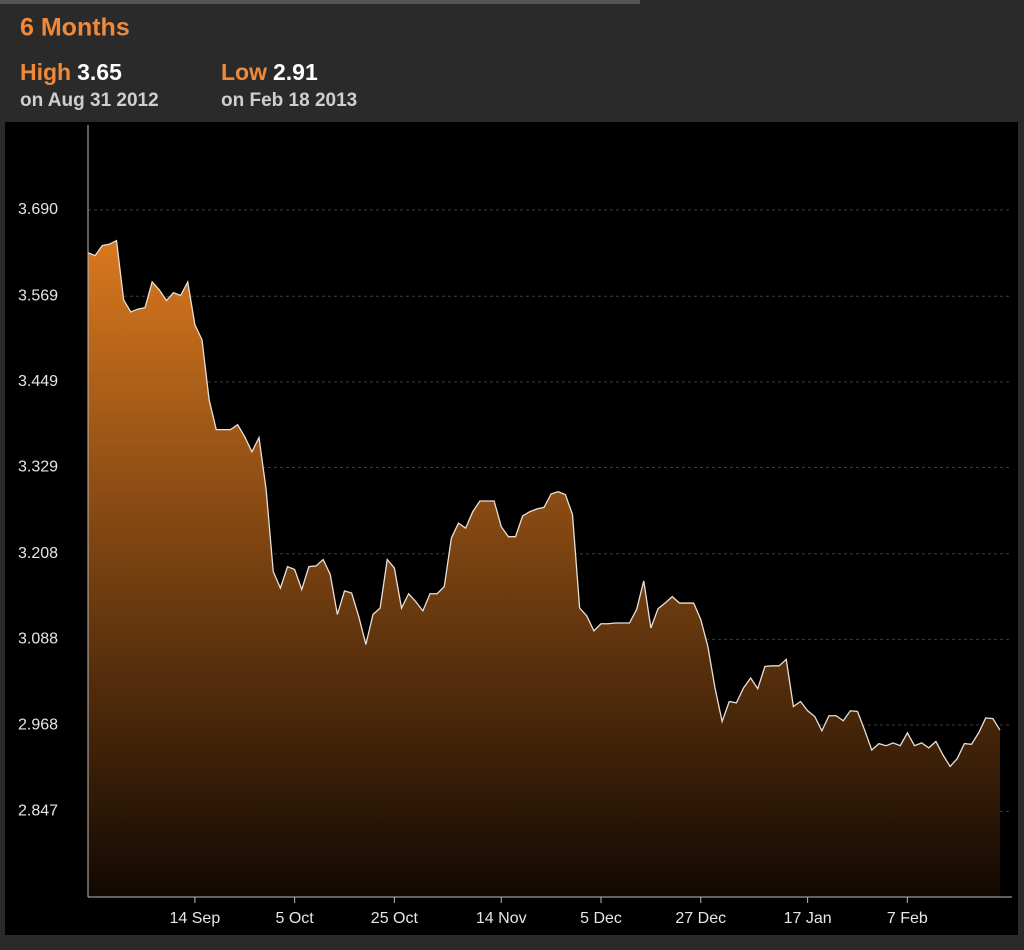 The width and height of the screenshot is (1024, 950). What do you see at coordinates (808, 918) in the screenshot?
I see `x-tick-label: 17 Jan` at bounding box center [808, 918].